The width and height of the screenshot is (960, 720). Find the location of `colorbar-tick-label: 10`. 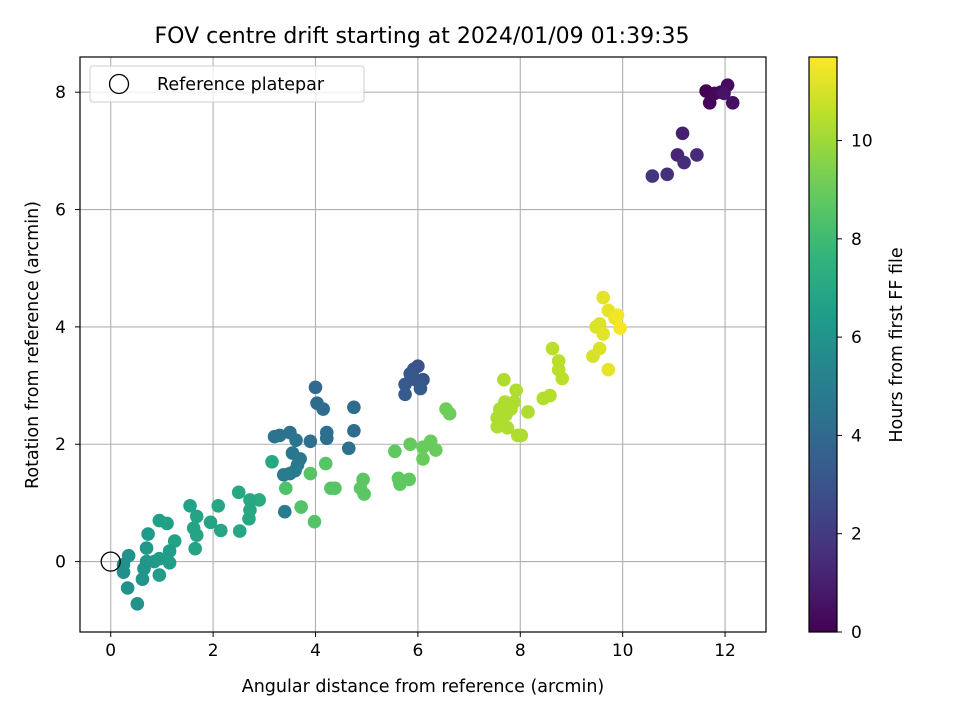

colorbar-tick-label: 10 is located at coordinates (862, 142).